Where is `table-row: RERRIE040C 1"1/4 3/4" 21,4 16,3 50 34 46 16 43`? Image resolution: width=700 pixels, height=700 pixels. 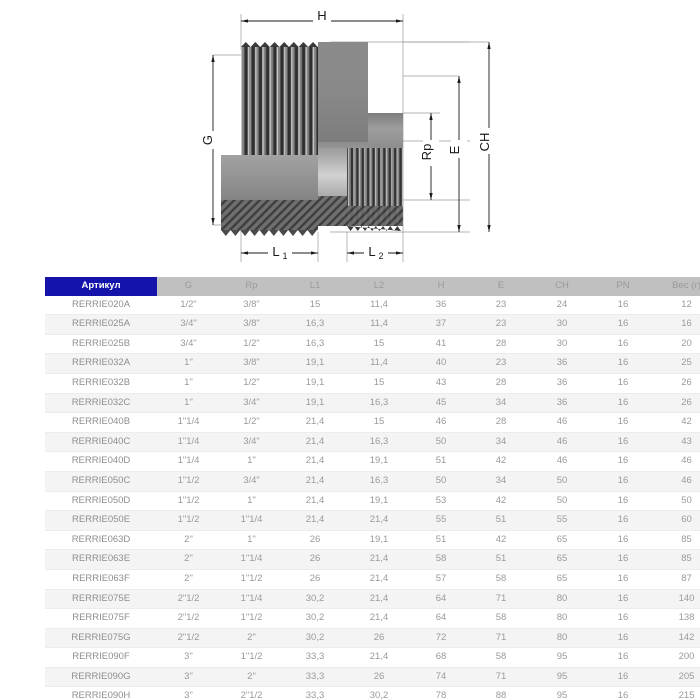
table-row: RERRIE040C 1"1/4 3/4" 21,4 16,3 50 34 46 16 43 is located at coordinates (372, 442).